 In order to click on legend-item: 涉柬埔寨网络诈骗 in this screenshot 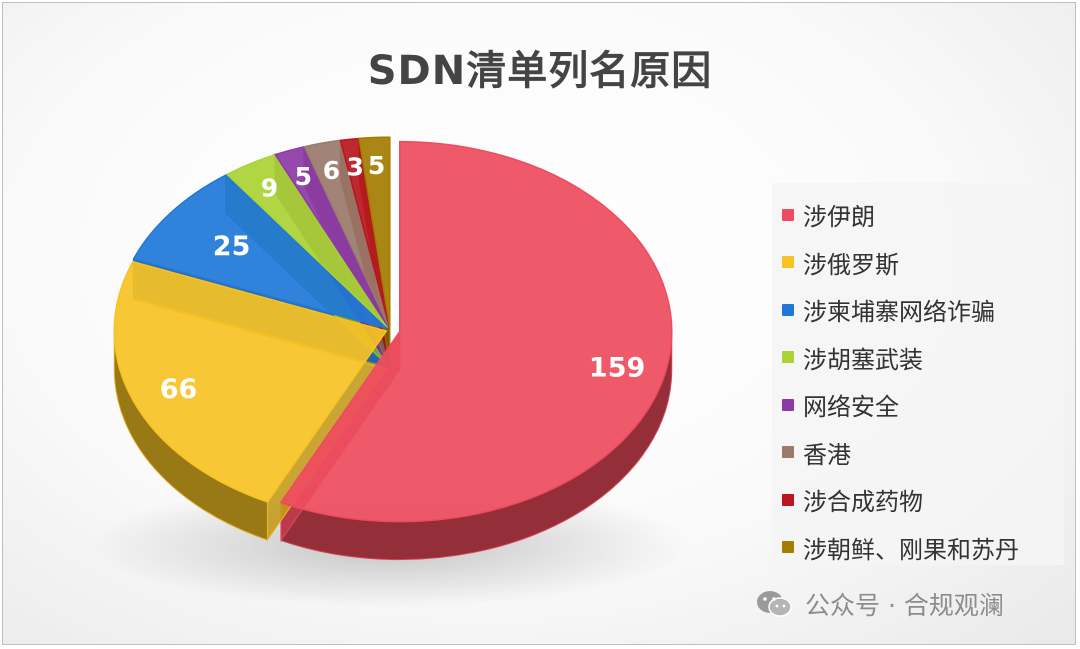, I will do `click(923, 310)`.